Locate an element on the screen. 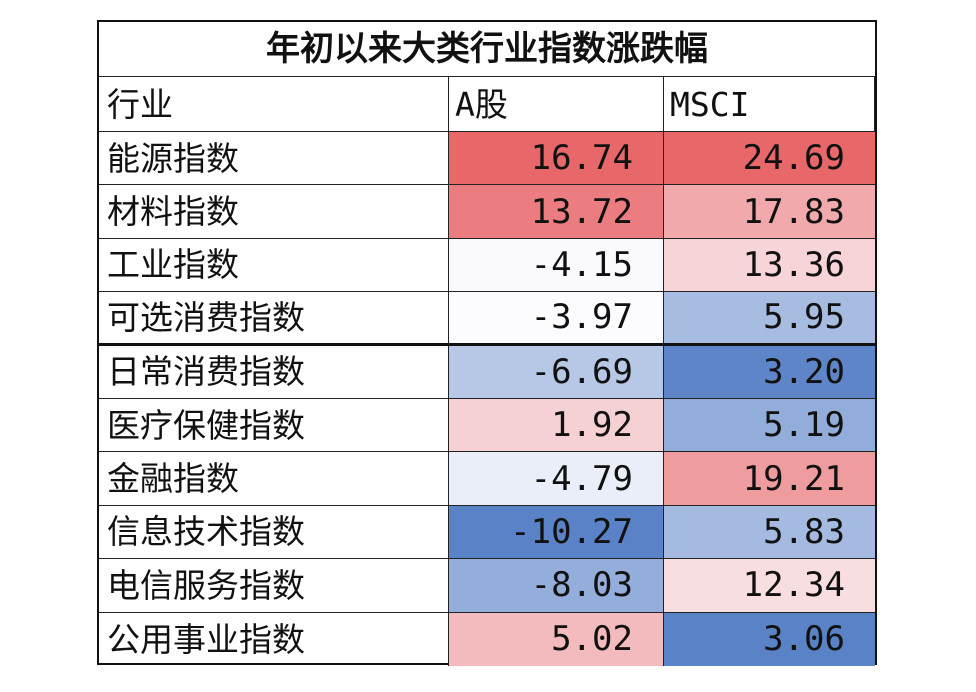  value-cell: 5.95 is located at coordinates (769, 319).